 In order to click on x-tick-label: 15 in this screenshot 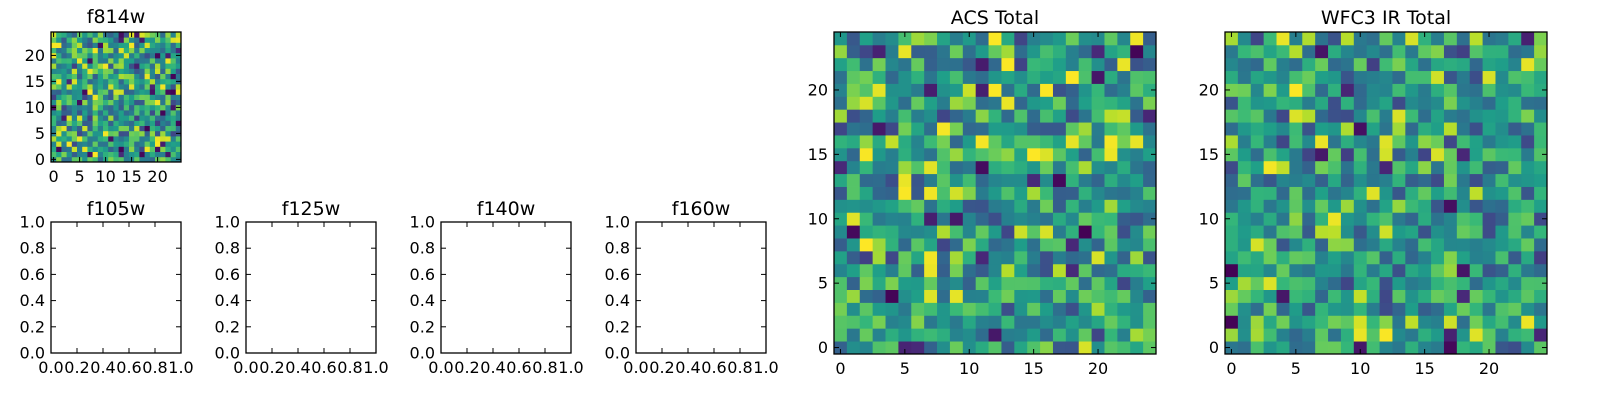, I will do `click(1424, 368)`.